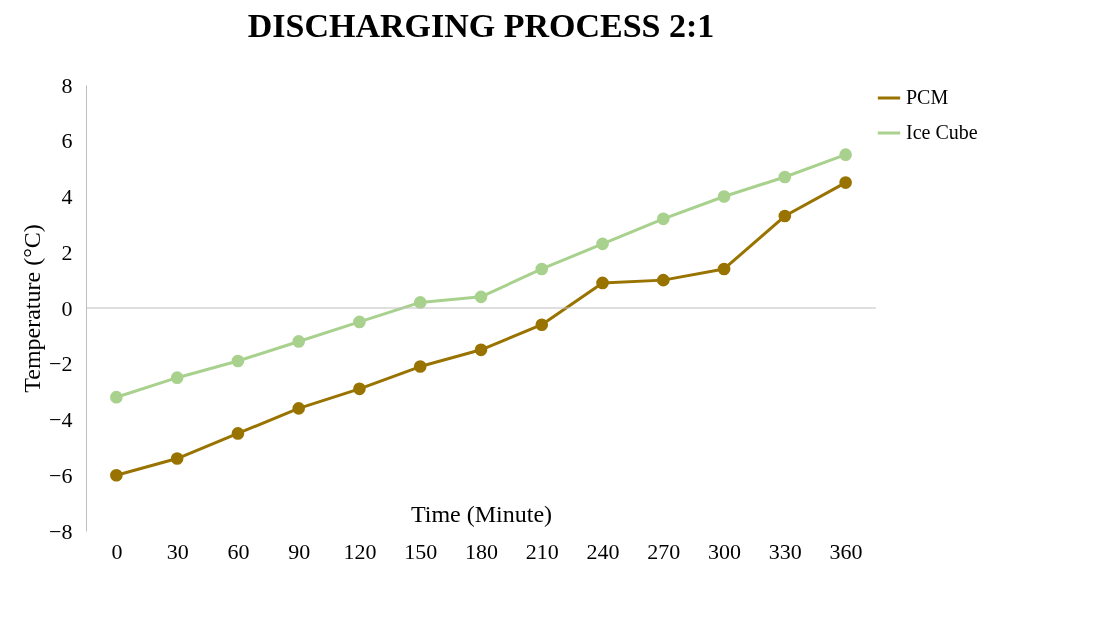 The width and height of the screenshot is (1100, 634). I want to click on x-tick-label: 330, so click(785, 551).